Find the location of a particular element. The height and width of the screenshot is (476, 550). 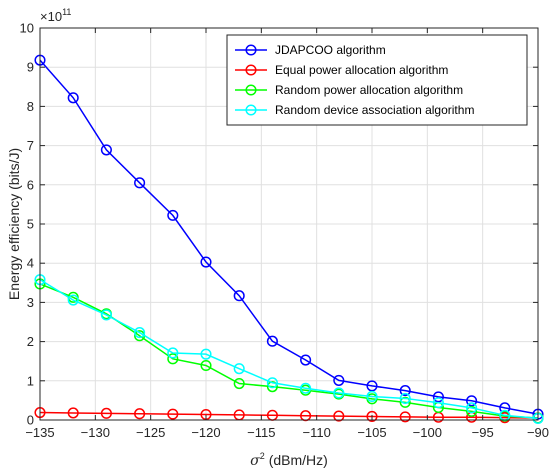

y-tick-label: 4 is located at coordinates (30, 263).